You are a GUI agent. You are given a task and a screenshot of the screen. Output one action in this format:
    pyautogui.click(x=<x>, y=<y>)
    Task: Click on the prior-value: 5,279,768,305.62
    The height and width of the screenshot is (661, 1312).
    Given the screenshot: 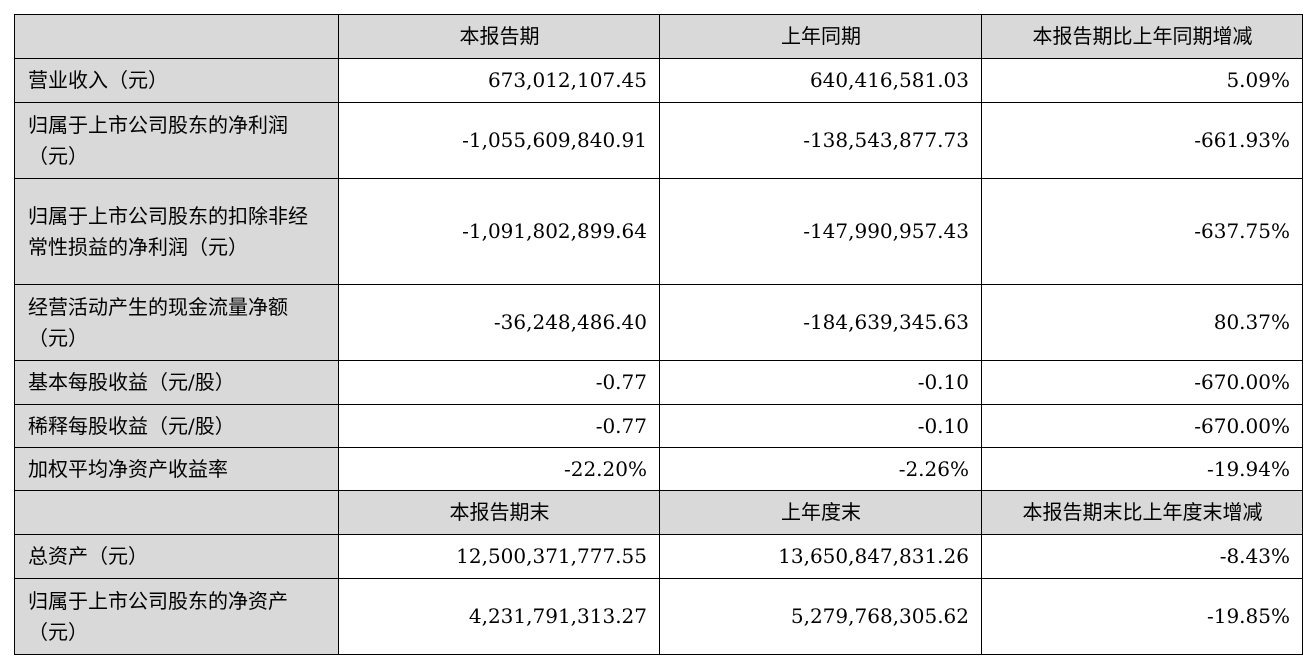 What is the action you would take?
    pyautogui.click(x=820, y=616)
    